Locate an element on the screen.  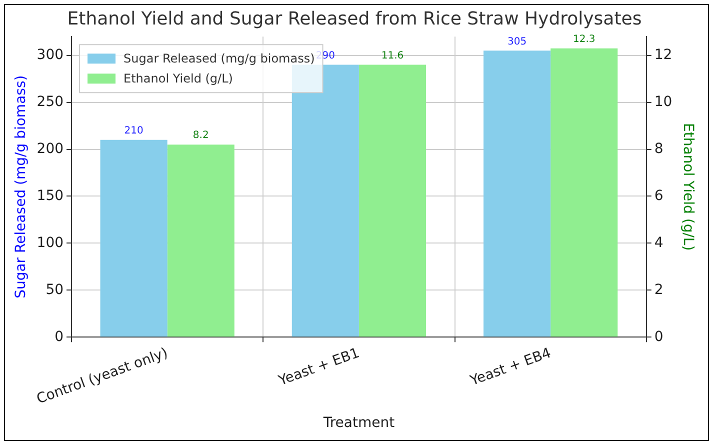
y2-tick-label: 10 is located at coordinates (663, 102).